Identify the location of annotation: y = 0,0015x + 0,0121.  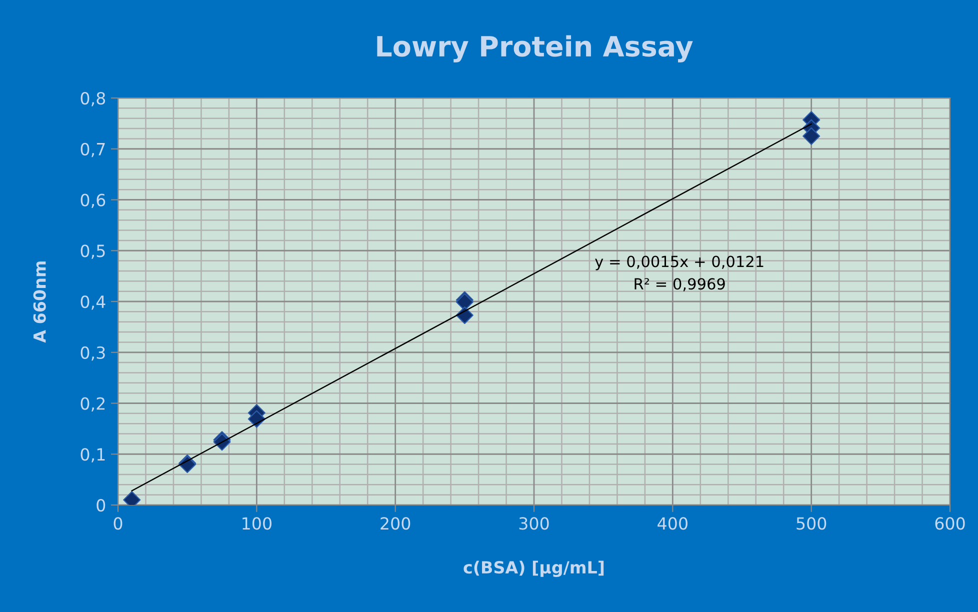
(679, 263).